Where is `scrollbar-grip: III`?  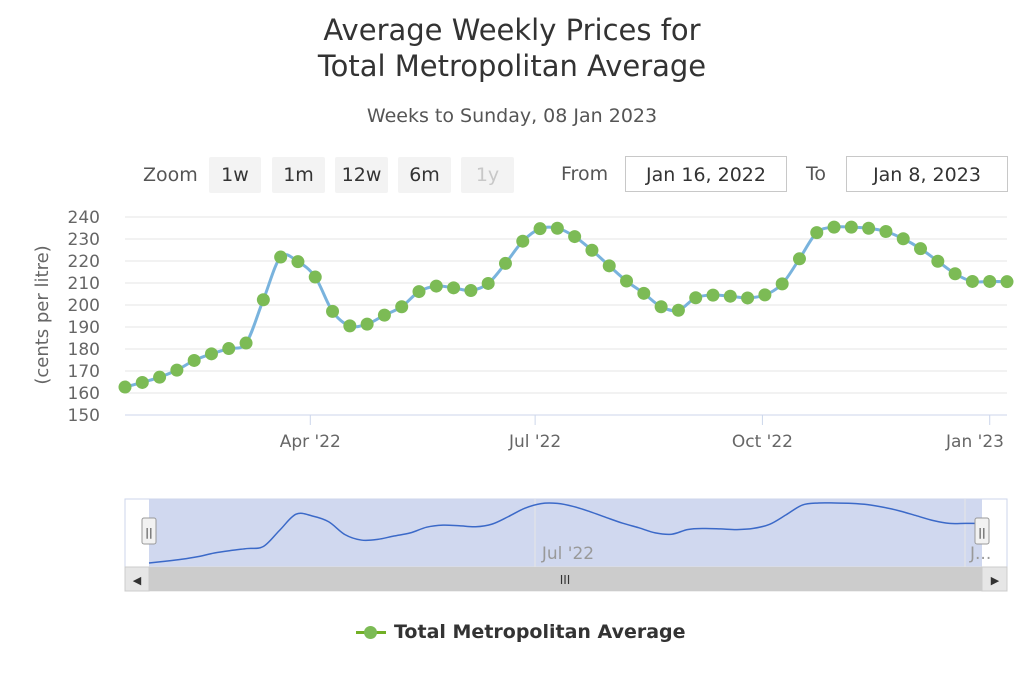
scrollbar-grip: III is located at coordinates (565, 580).